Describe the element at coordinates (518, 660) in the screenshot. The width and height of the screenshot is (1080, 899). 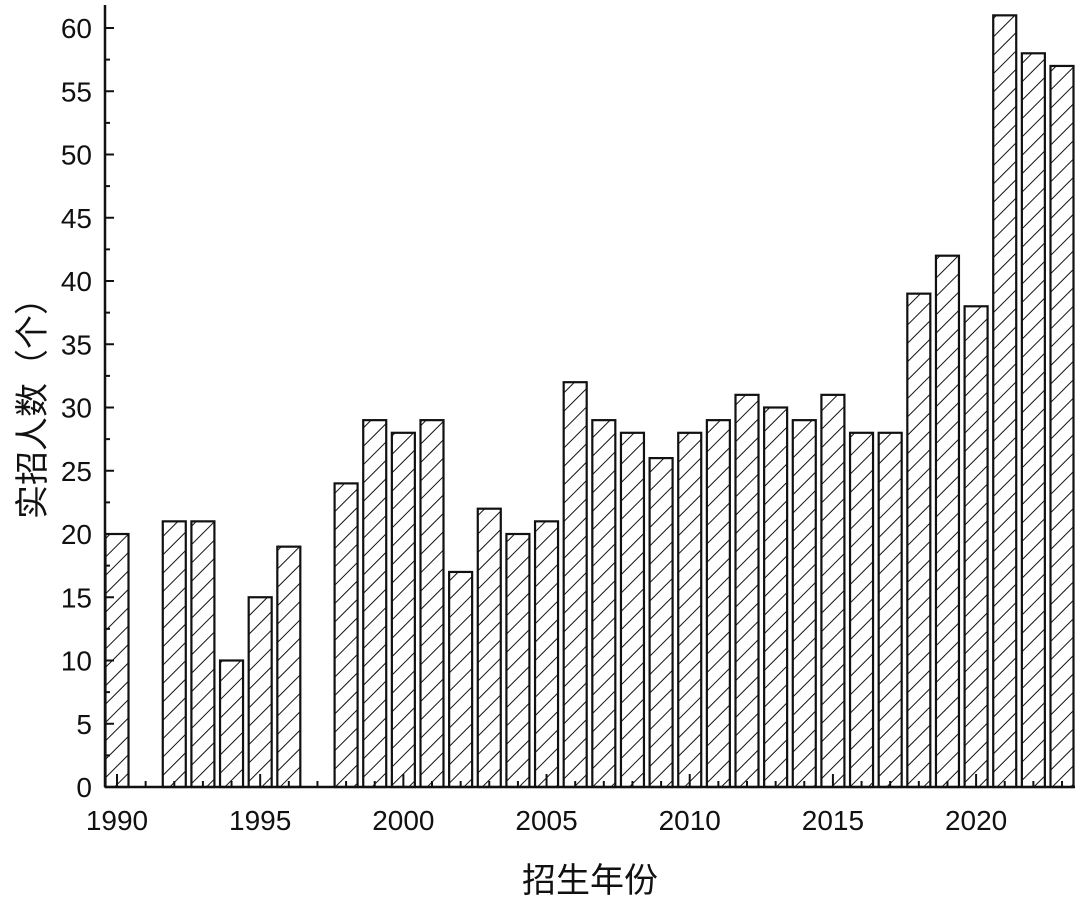
I see `bar-2004` at that location.